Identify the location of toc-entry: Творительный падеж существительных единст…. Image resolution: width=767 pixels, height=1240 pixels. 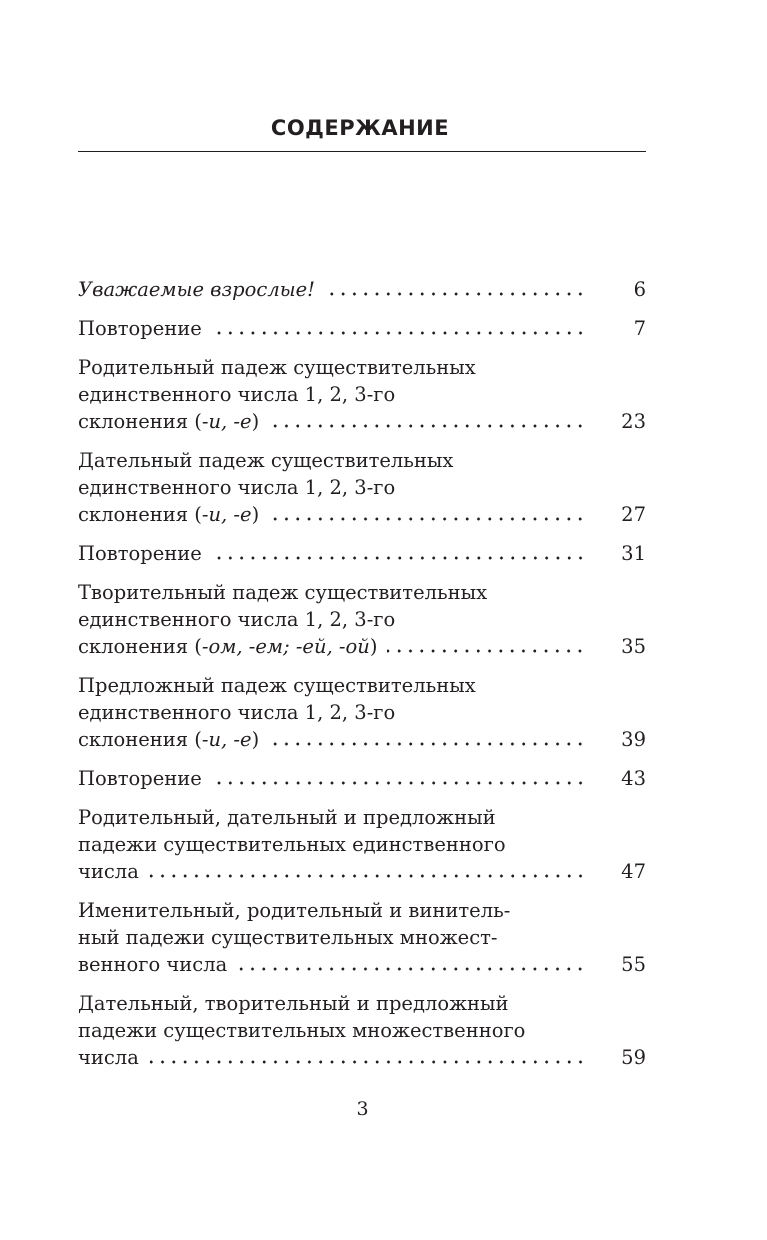
(362, 619).